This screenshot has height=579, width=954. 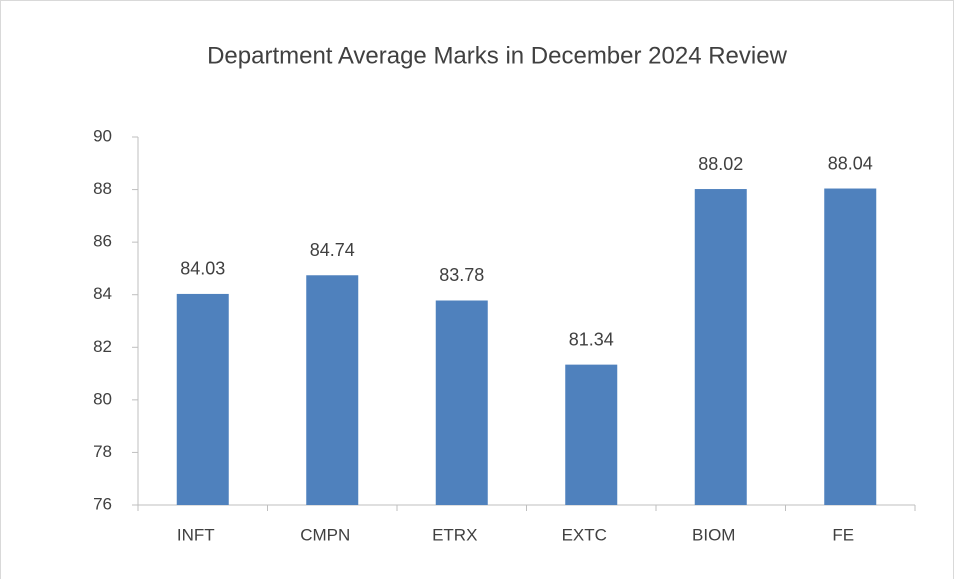 What do you see at coordinates (461, 275) in the screenshot?
I see `data-label: 83.78` at bounding box center [461, 275].